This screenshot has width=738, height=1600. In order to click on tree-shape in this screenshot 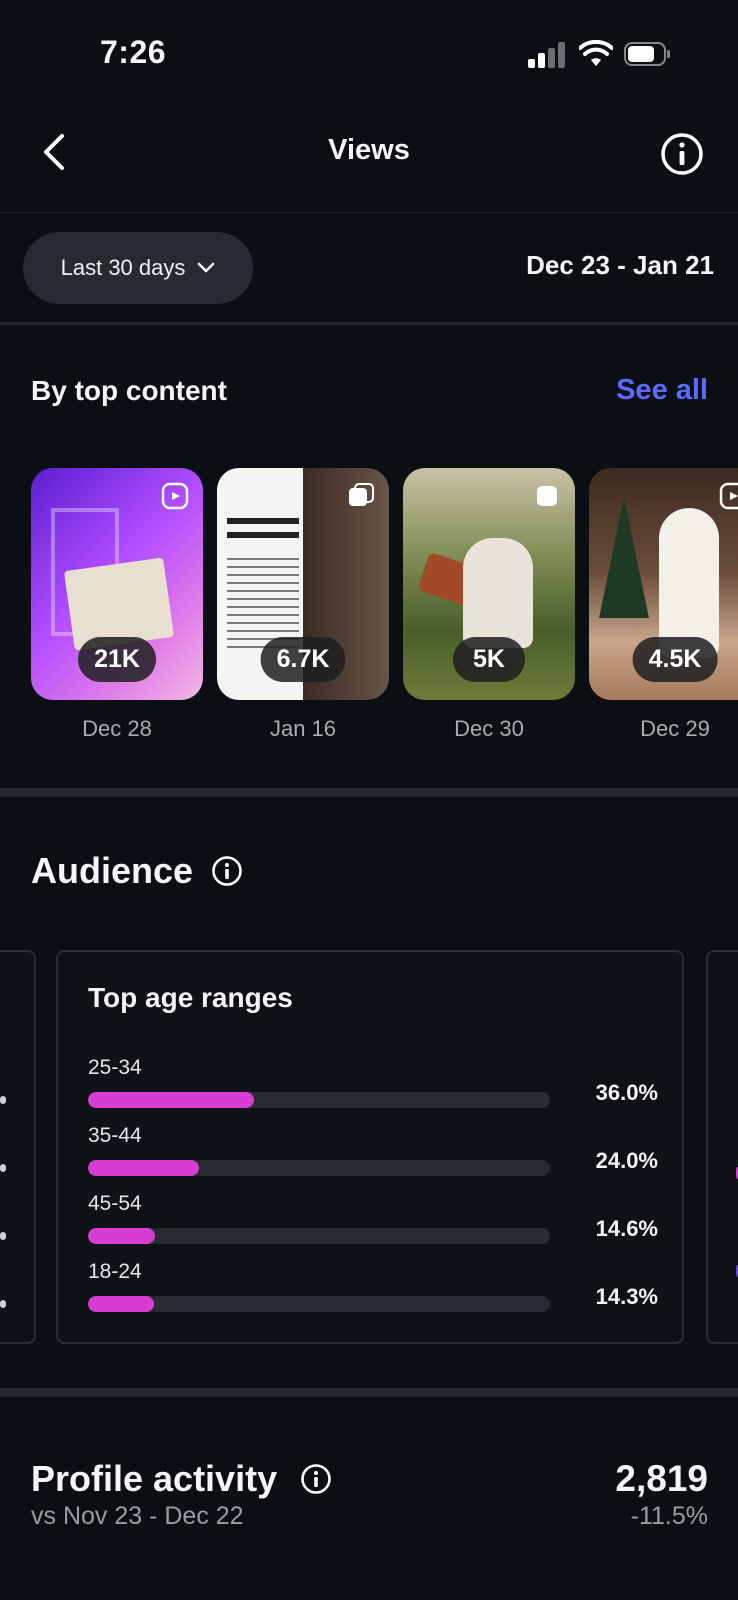, I will do `click(624, 558)`.